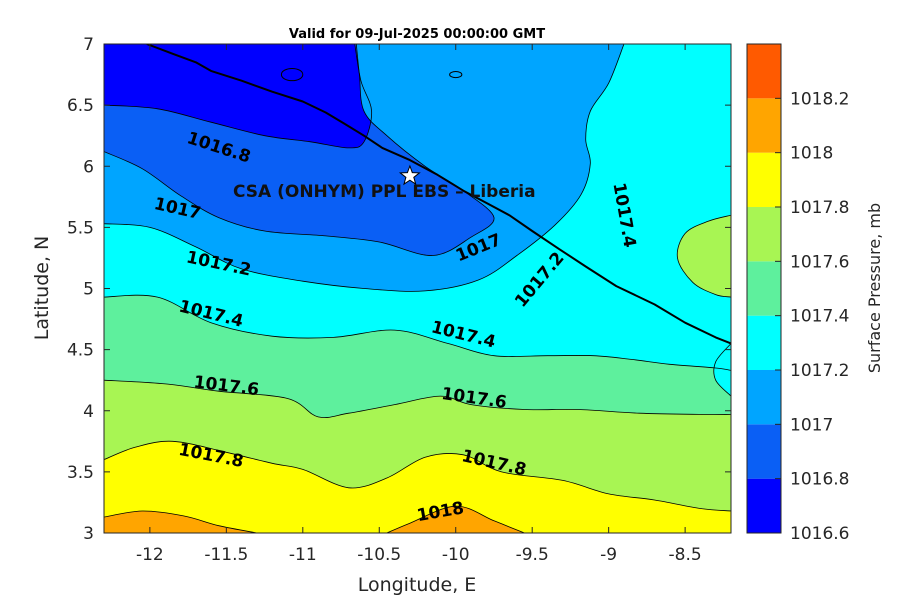  Describe the element at coordinates (303, 555) in the screenshot. I see `x-tick-label: -11` at that location.